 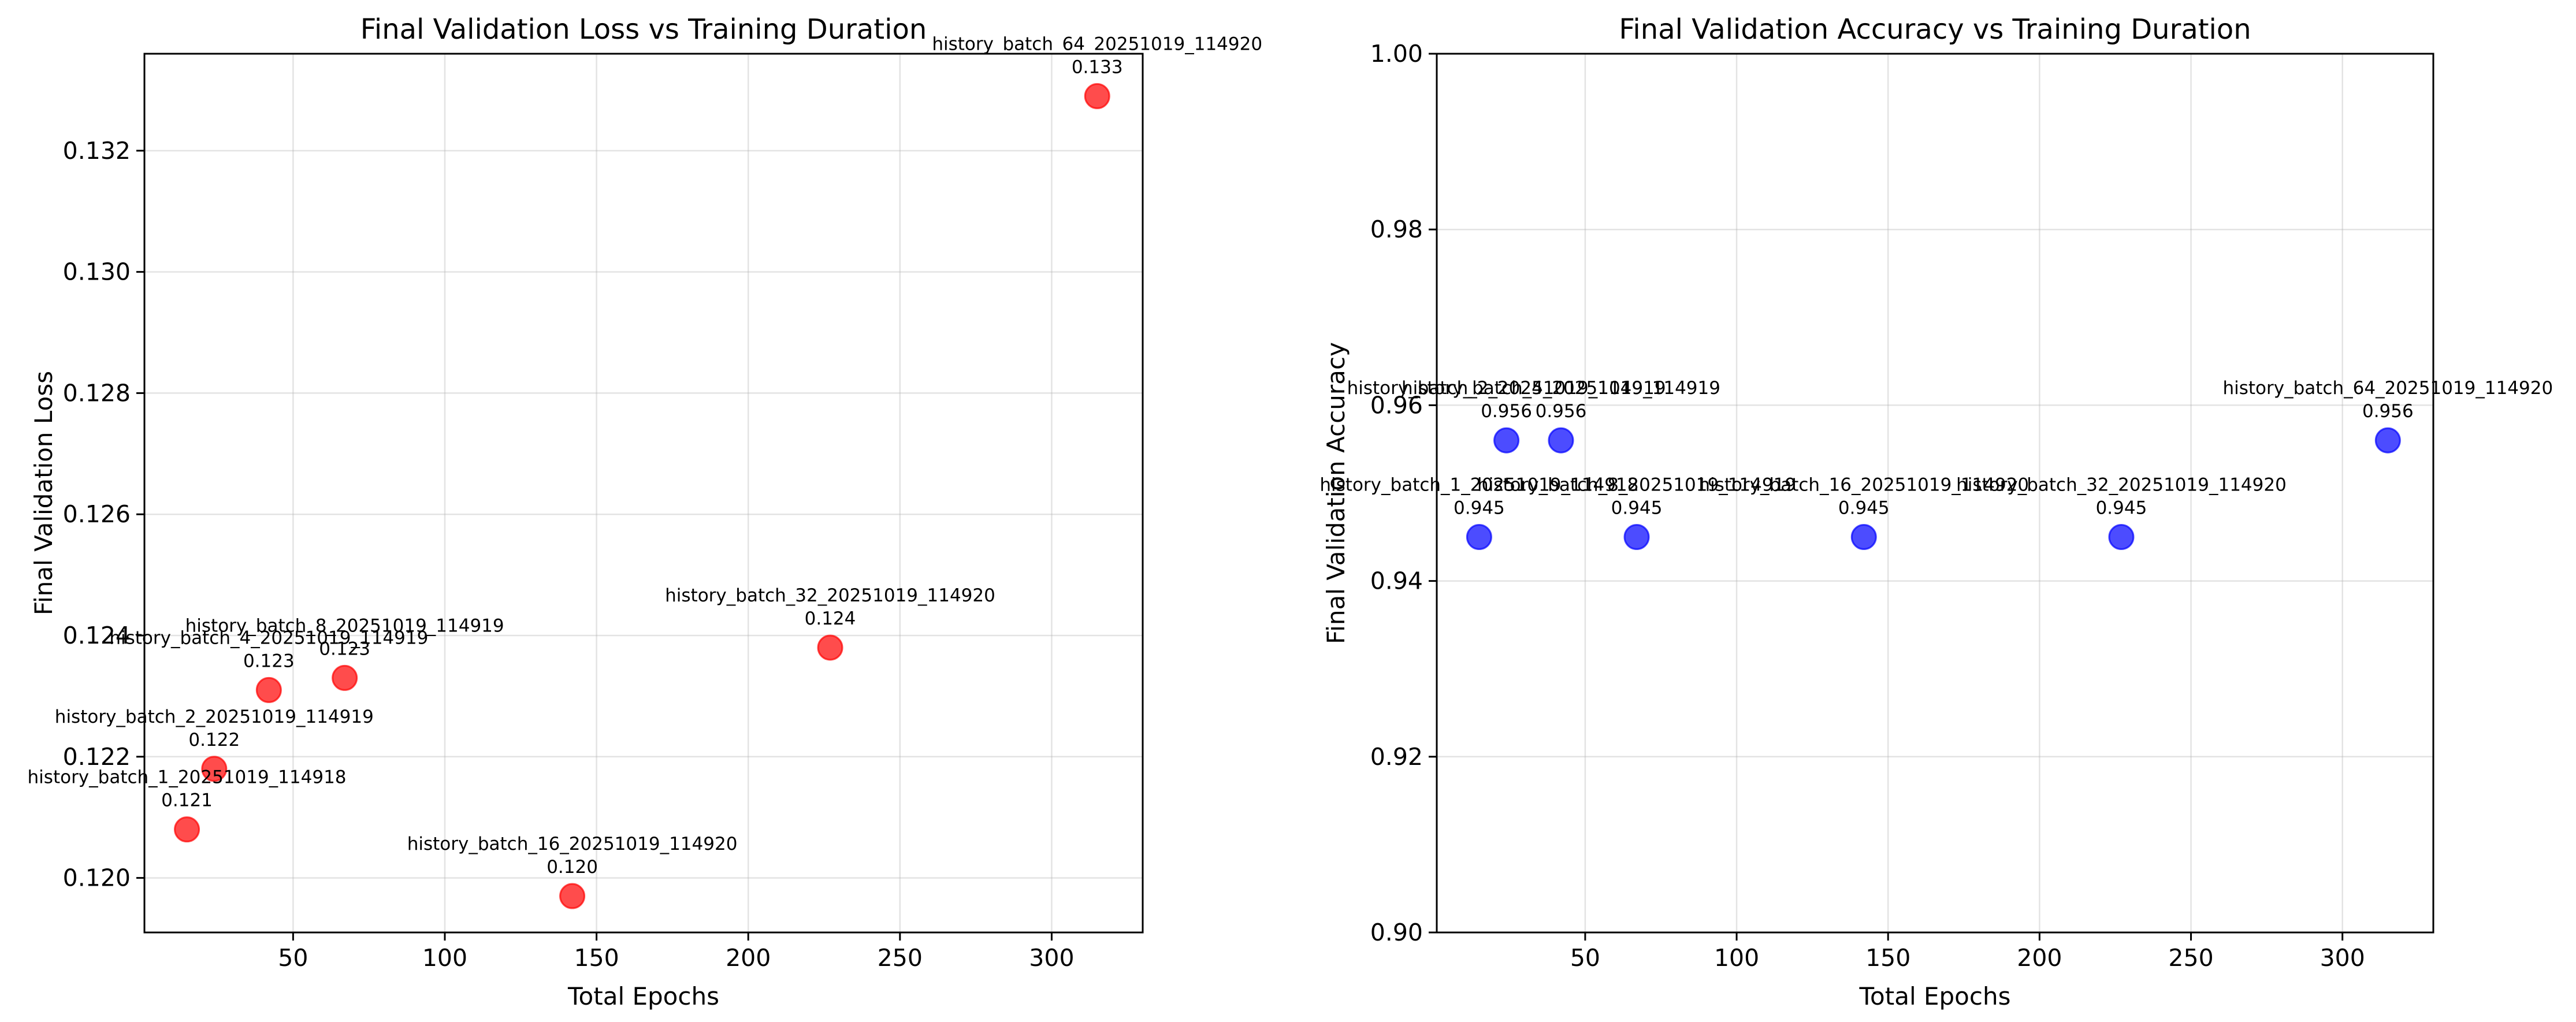 I want to click on y-axis-label: Final Validation Accuracy, so click(x=1336, y=493).